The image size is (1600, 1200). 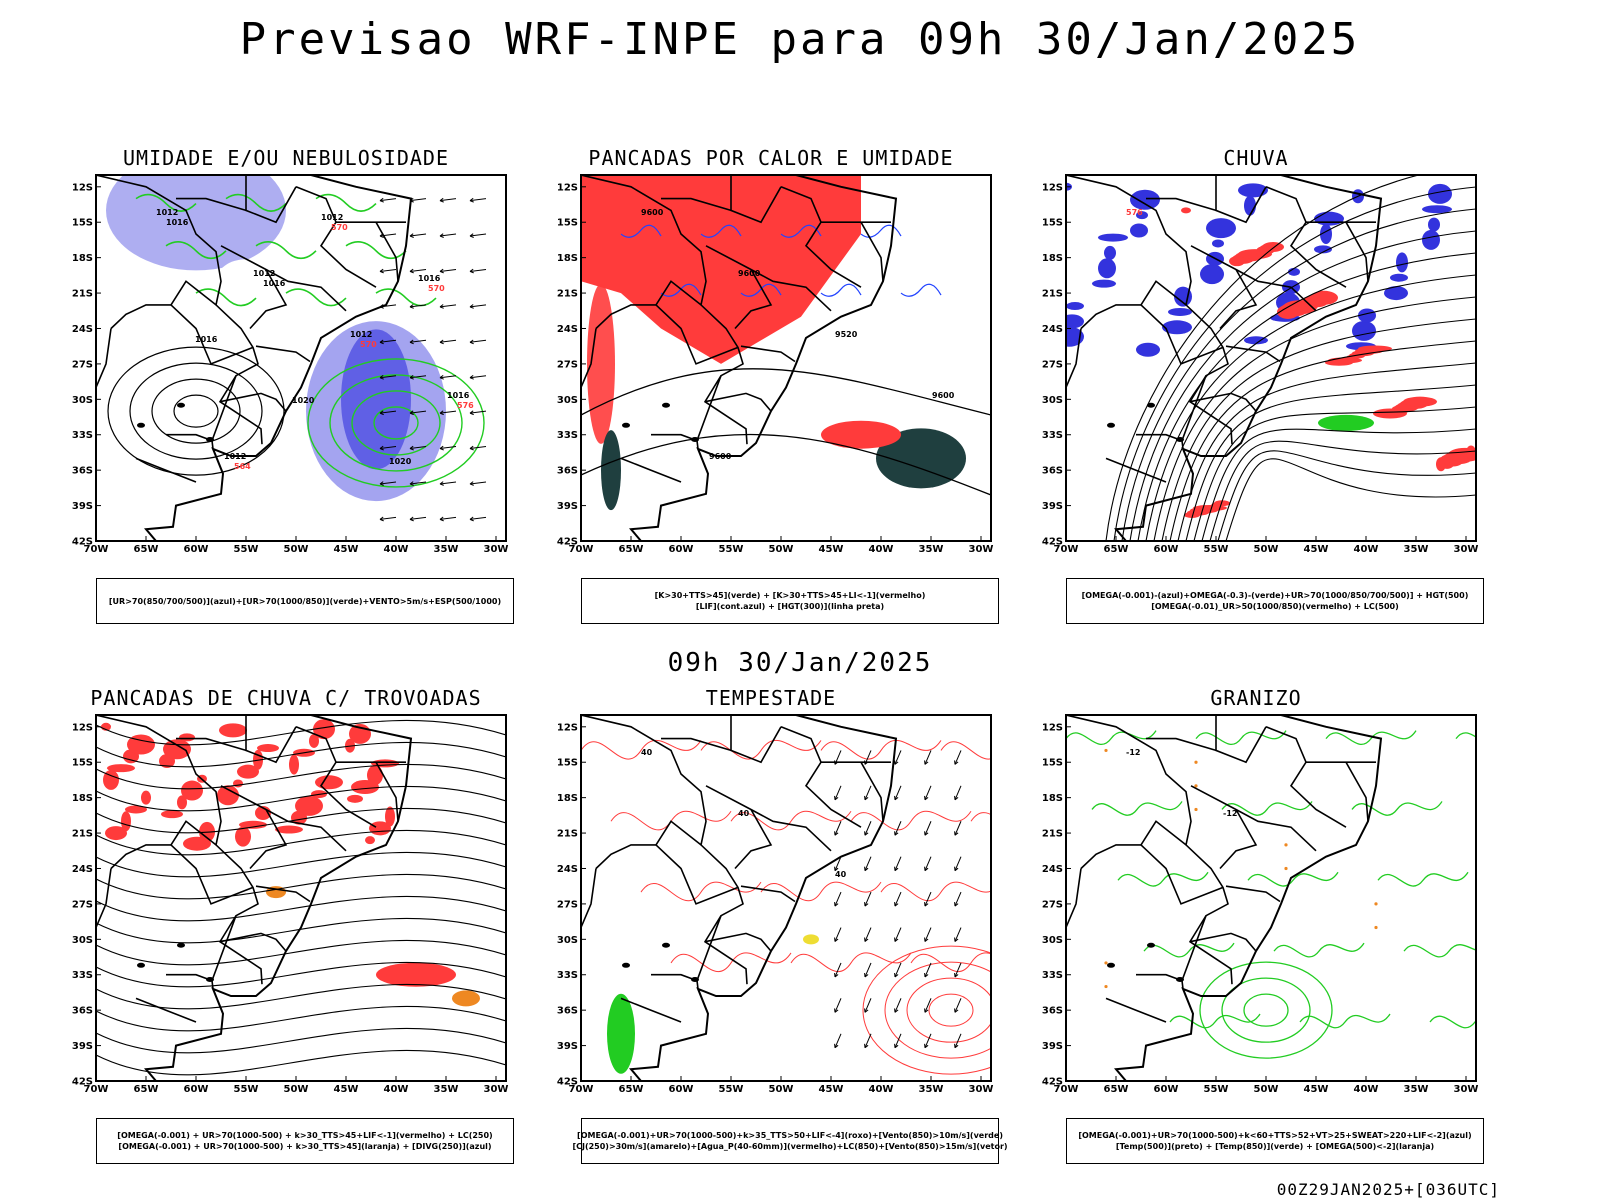 I want to click on lat-tick-label: 33S, so click(x=567, y=975).